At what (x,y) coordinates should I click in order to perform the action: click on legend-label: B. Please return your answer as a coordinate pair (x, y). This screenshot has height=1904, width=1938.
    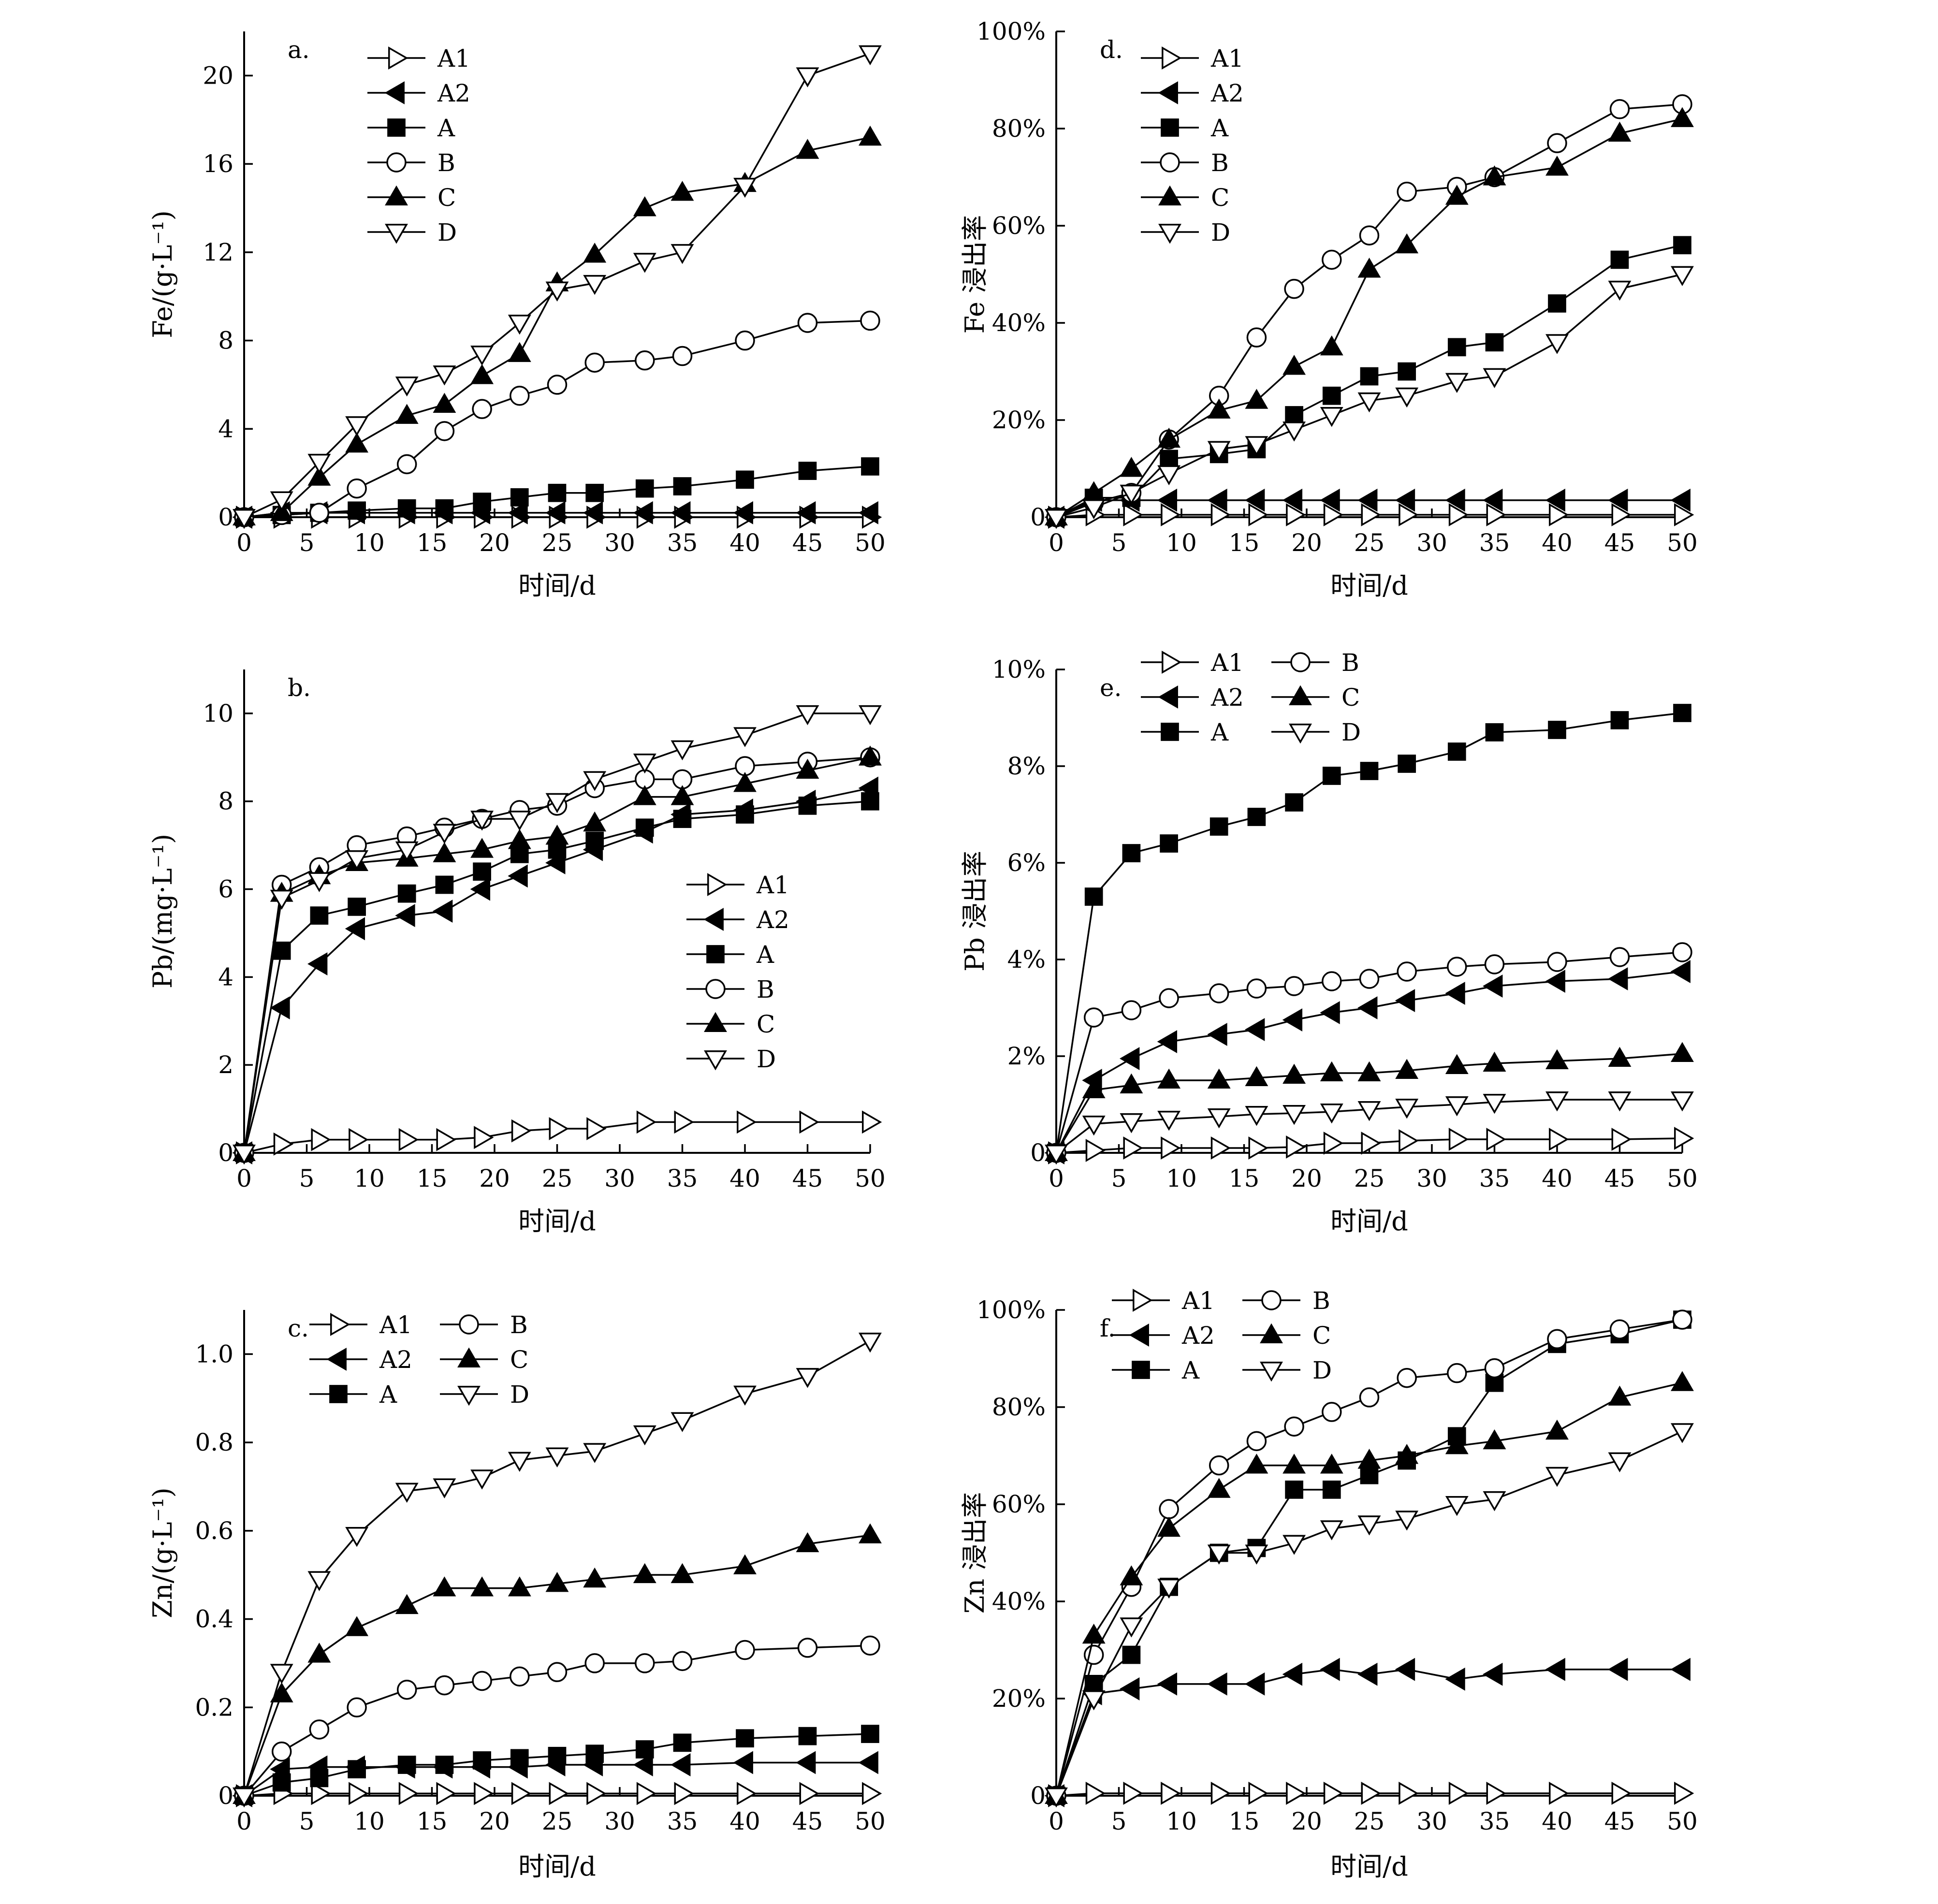
    Looking at the image, I should click on (1321, 1301).